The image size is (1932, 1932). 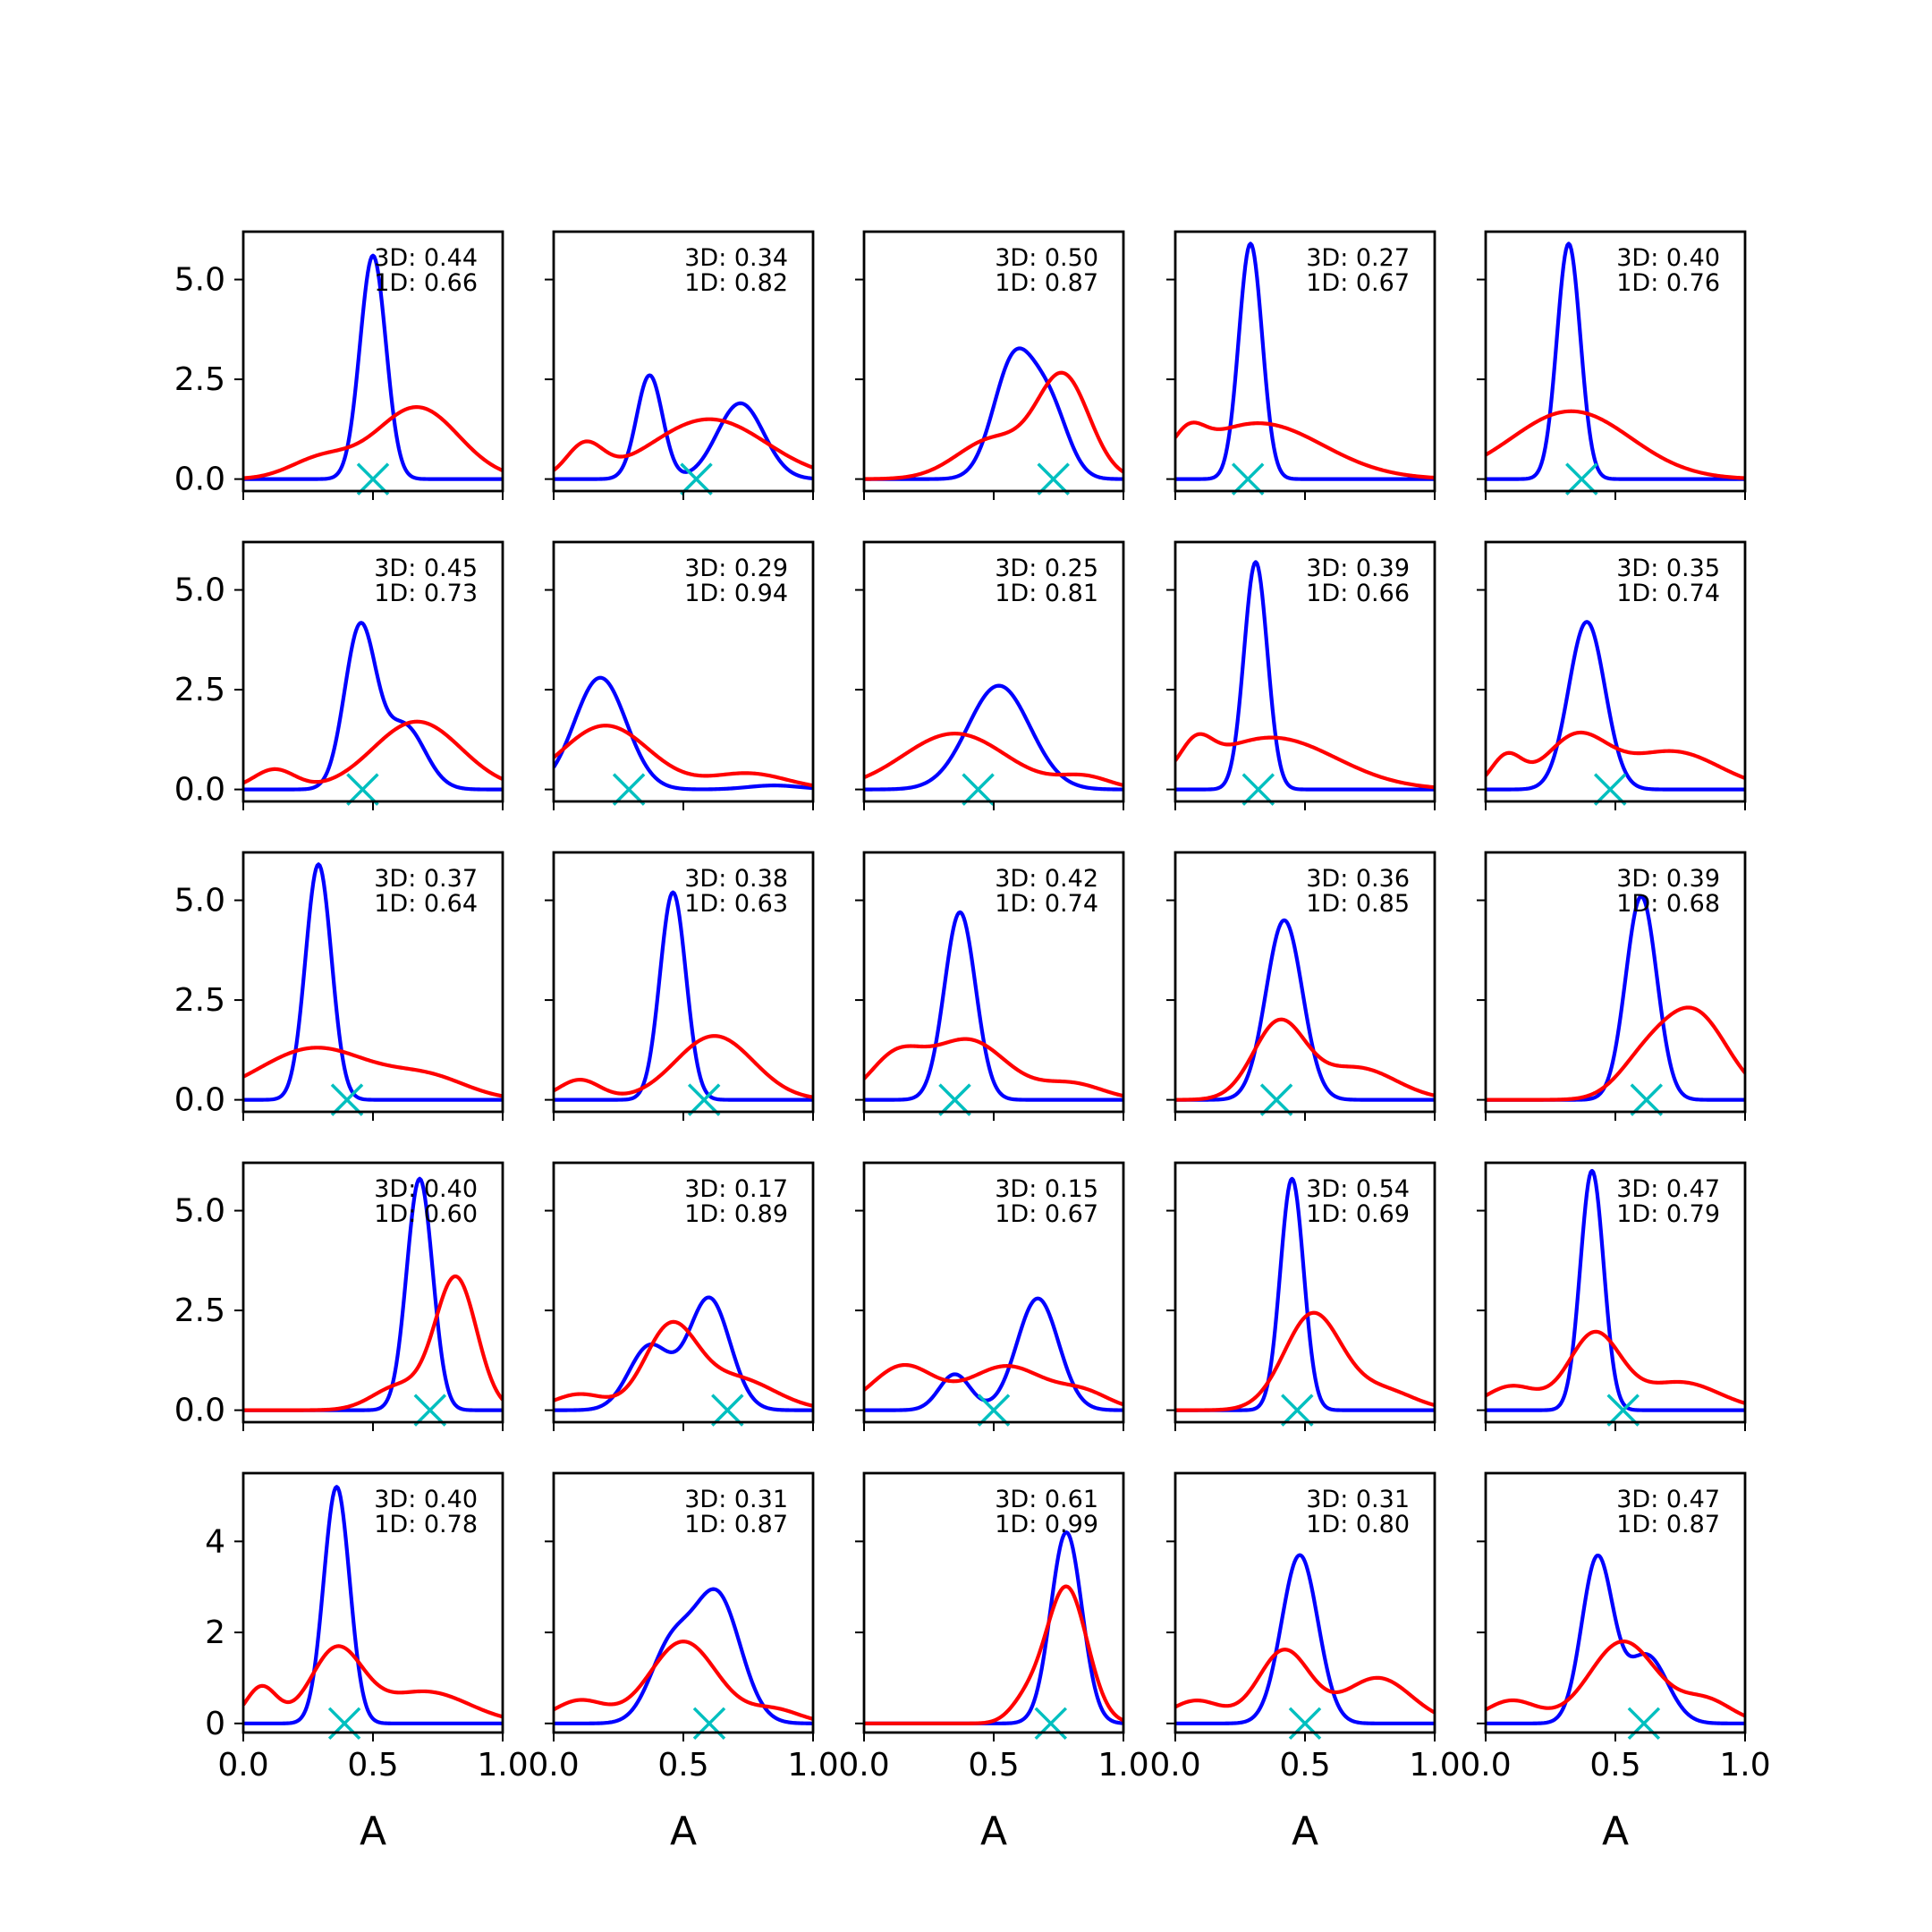 I want to click on annotation-line: 1D: 0.82, so click(x=736, y=283).